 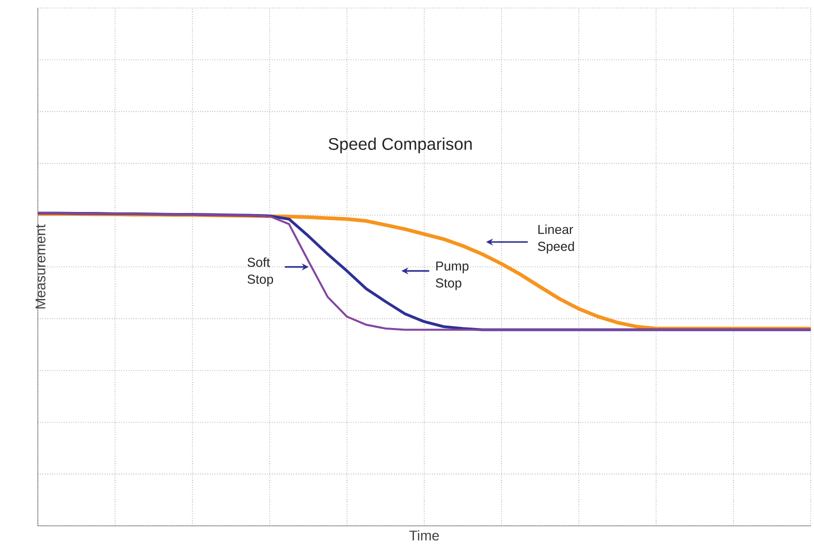 I want to click on annotation: Soft Stop, so click(x=261, y=272).